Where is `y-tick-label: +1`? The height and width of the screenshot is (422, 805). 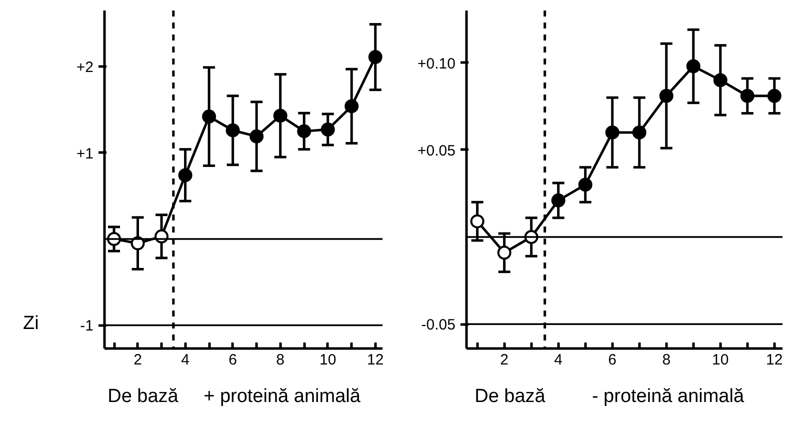
y-tick-label: +1 is located at coordinates (85, 153).